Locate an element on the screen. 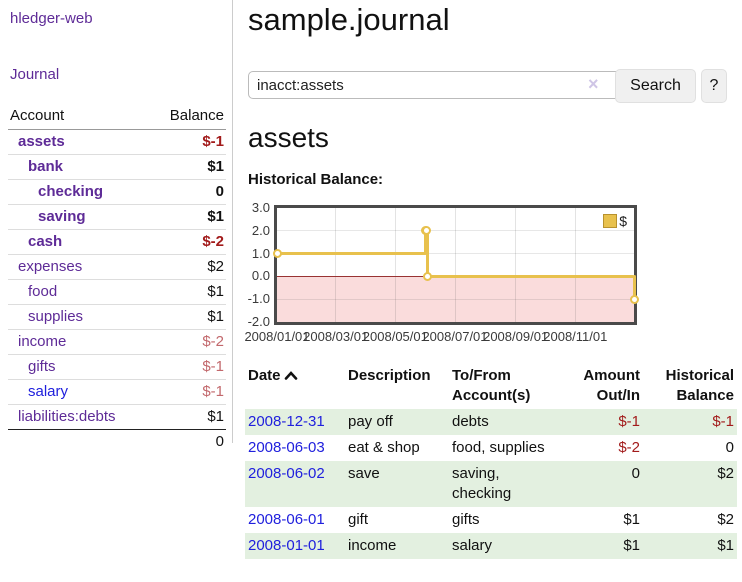 Image resolution: width=742 pixels, height=582 pixels. register-row: 2008-01-01 income salary $1 $1 is located at coordinates (491, 546).